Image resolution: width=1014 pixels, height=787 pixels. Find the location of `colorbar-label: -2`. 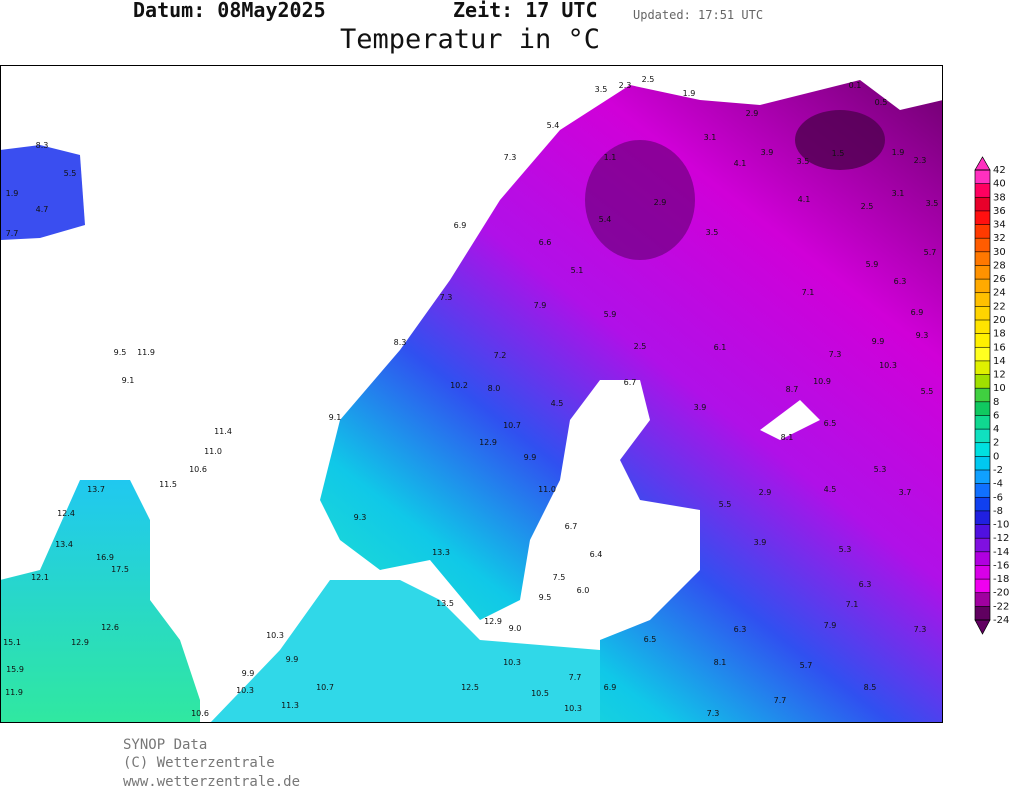

colorbar-label: -2 is located at coordinates (998, 470).